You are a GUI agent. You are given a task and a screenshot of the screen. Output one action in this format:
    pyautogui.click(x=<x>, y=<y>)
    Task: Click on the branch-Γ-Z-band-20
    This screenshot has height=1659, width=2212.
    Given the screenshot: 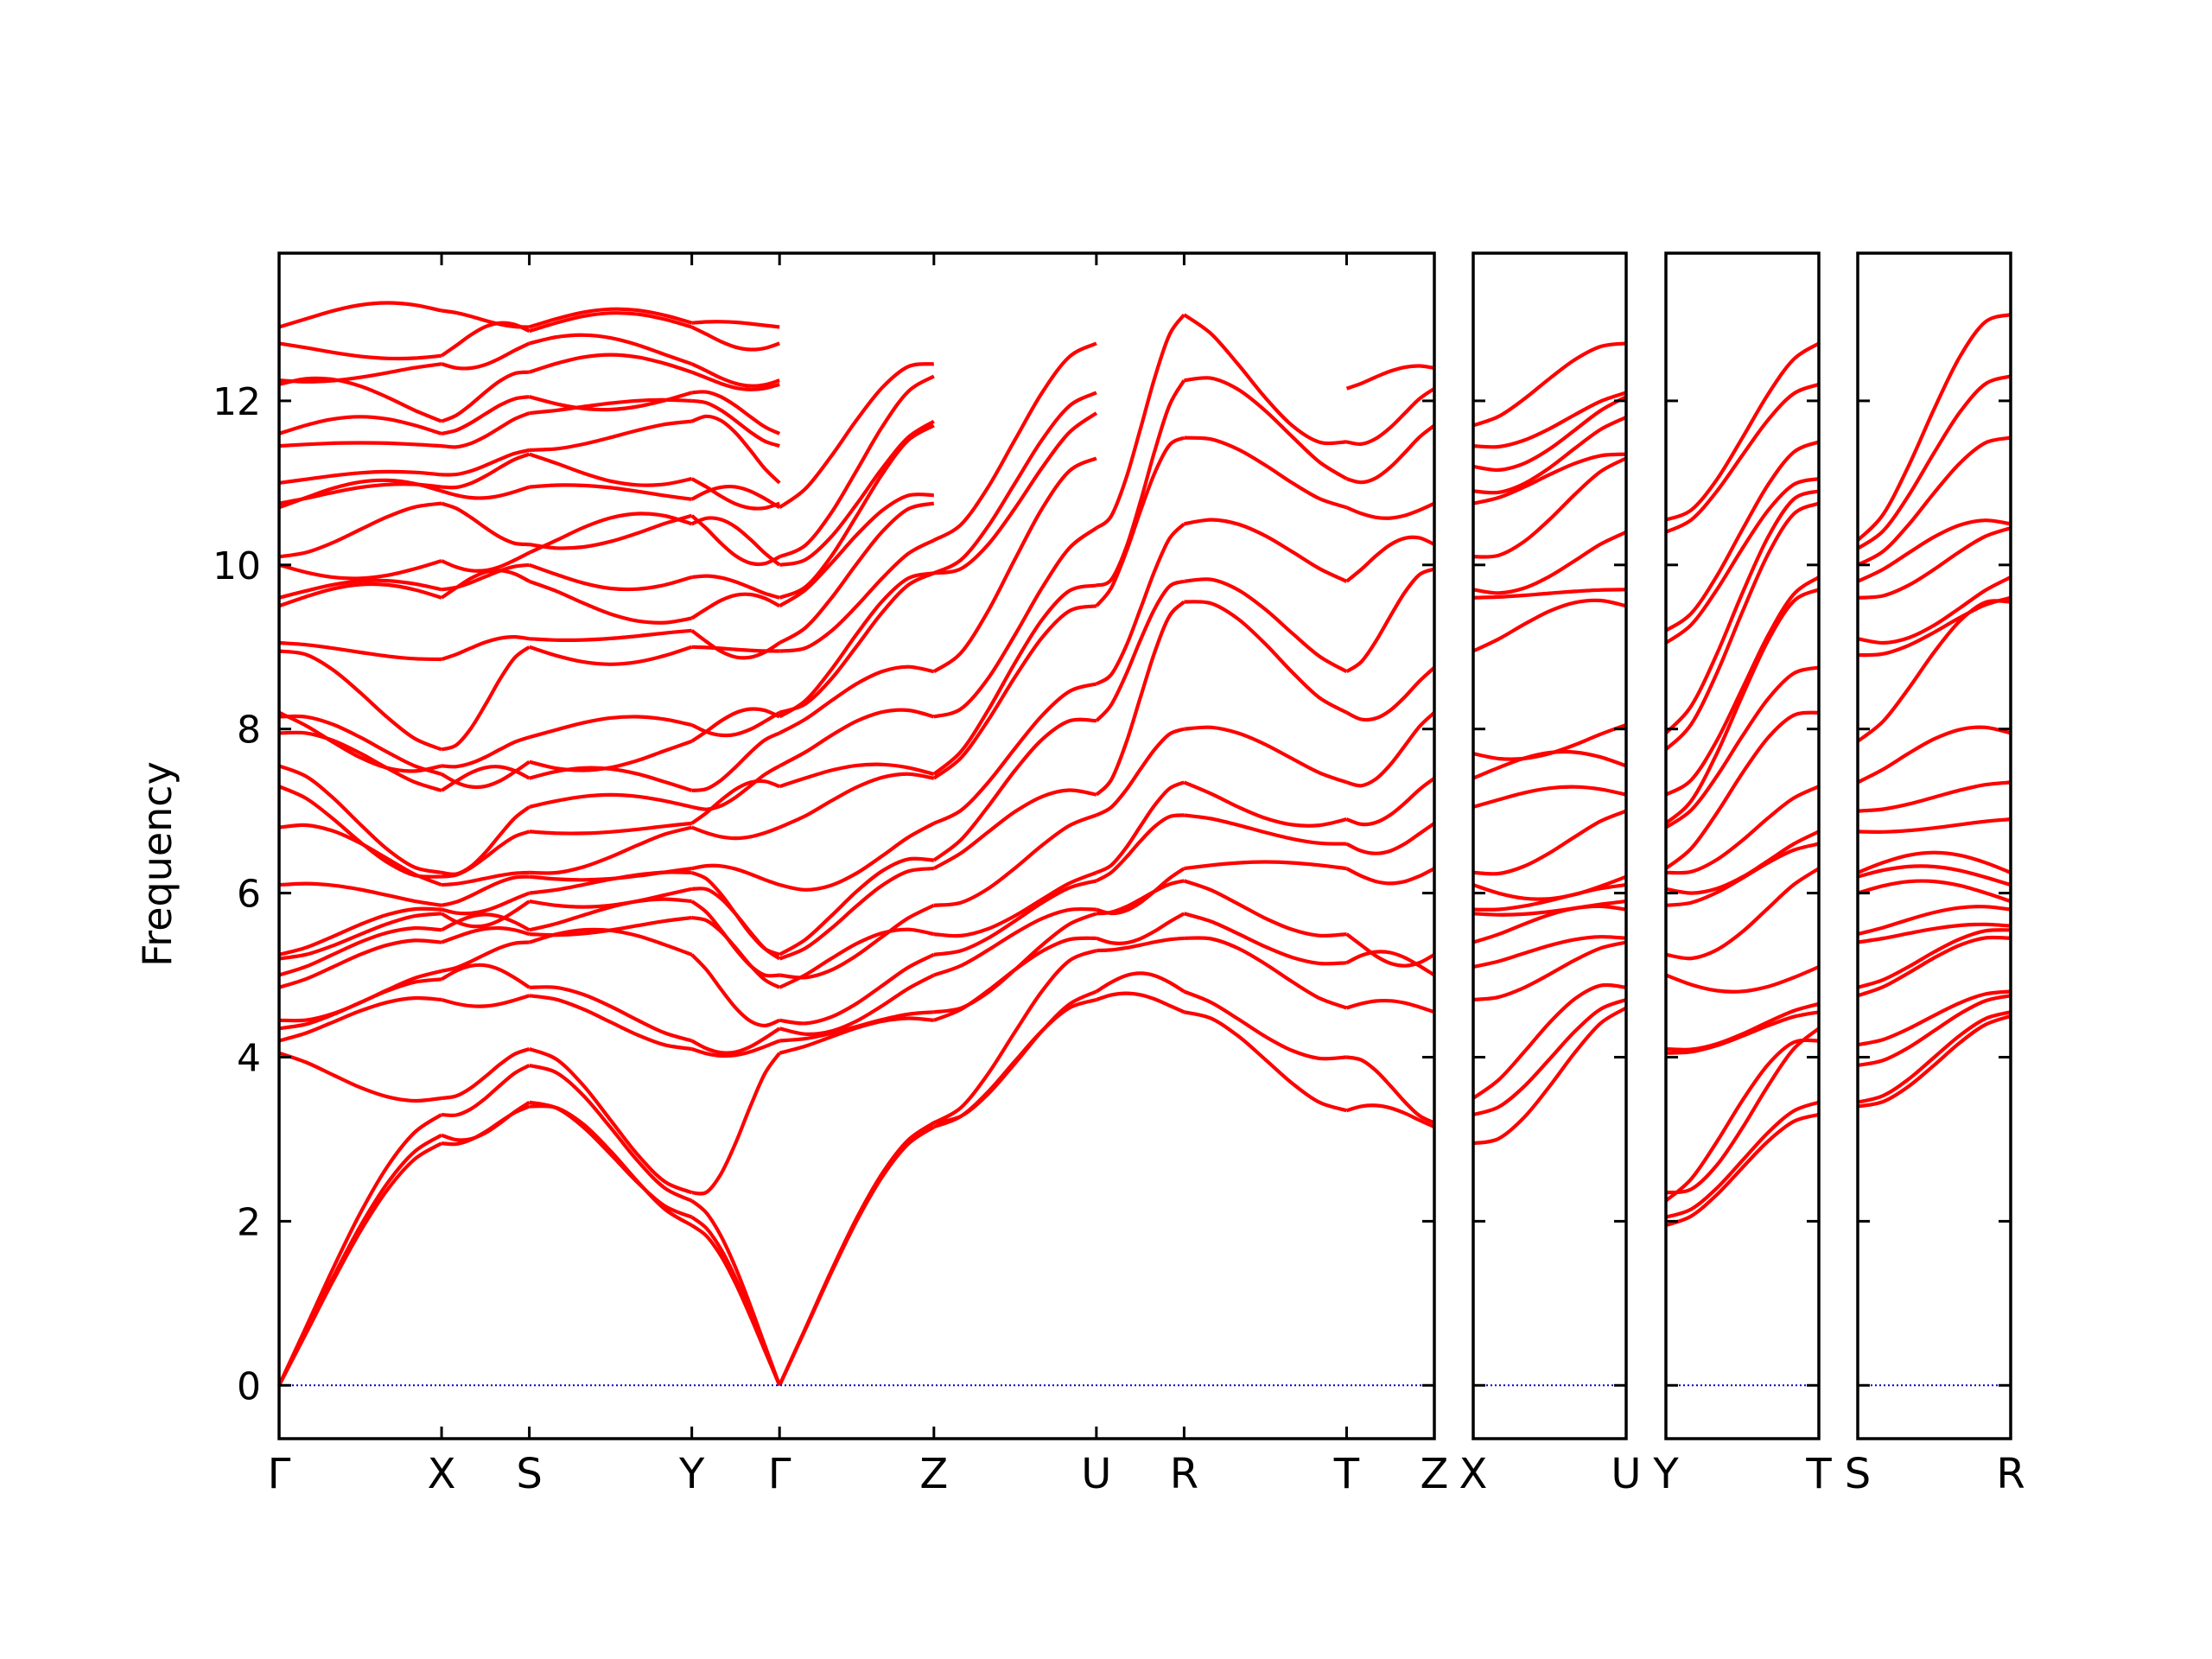 What is the action you would take?
    pyautogui.click(x=857, y=573)
    